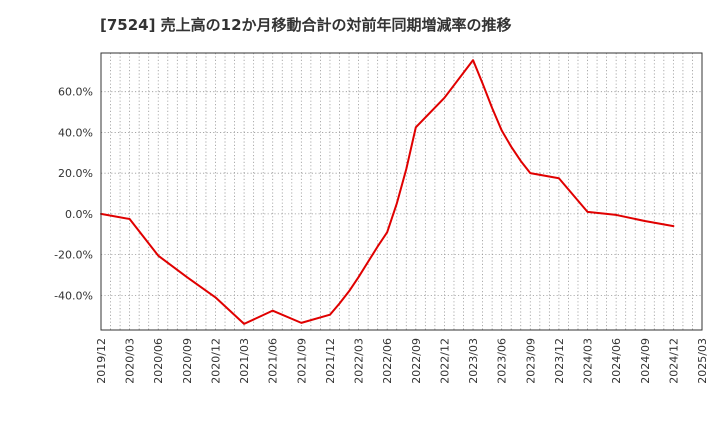  I want to click on x-tick-label: 2025/03, so click(702, 361).